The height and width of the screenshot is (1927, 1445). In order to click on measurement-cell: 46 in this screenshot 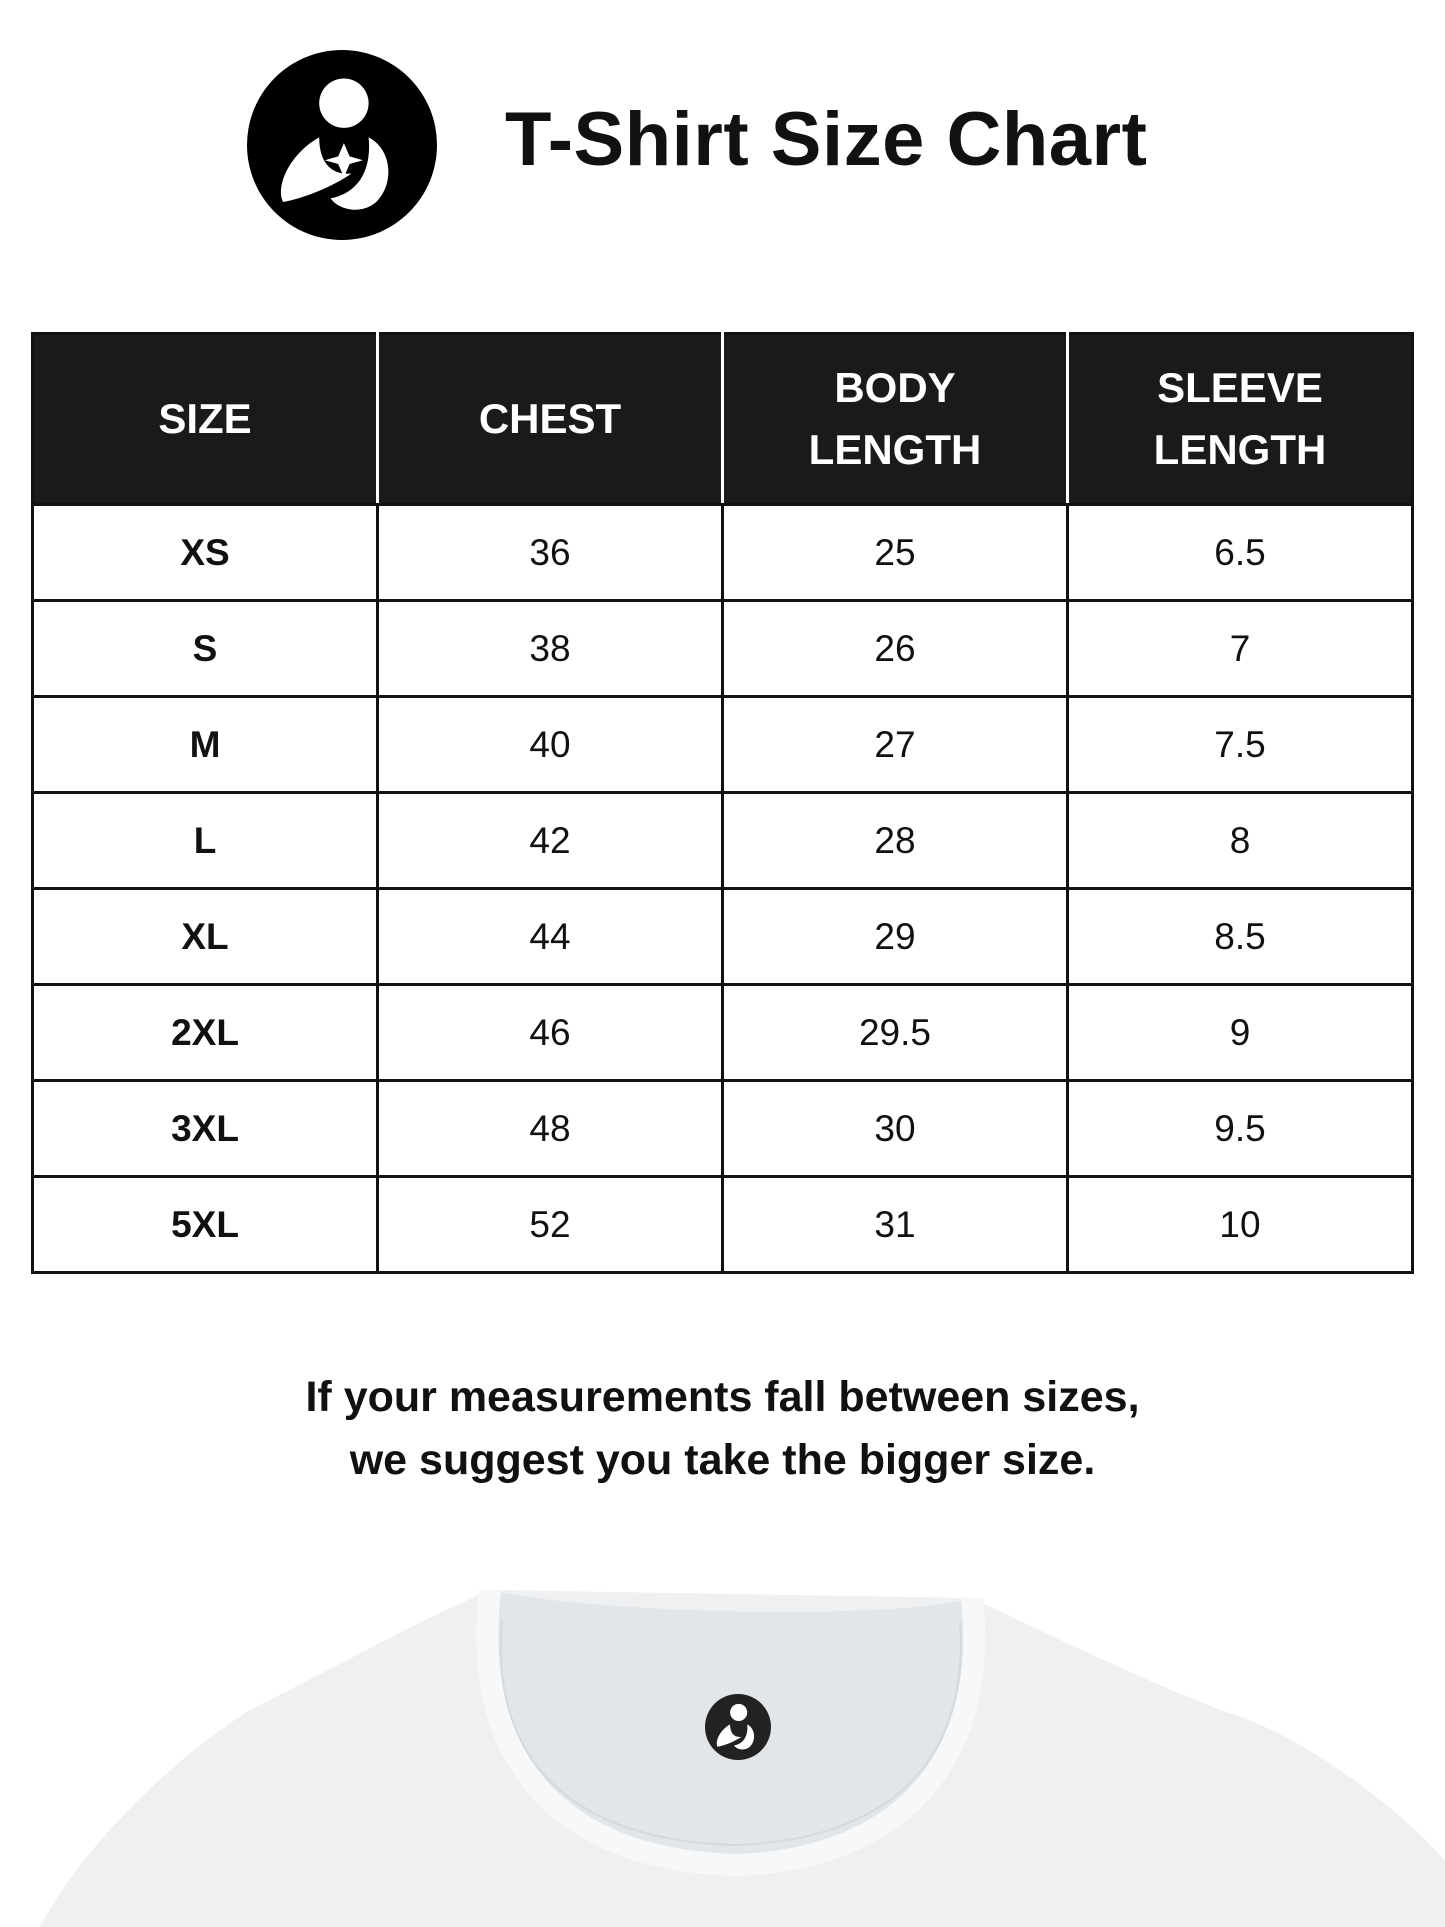, I will do `click(550, 1032)`.